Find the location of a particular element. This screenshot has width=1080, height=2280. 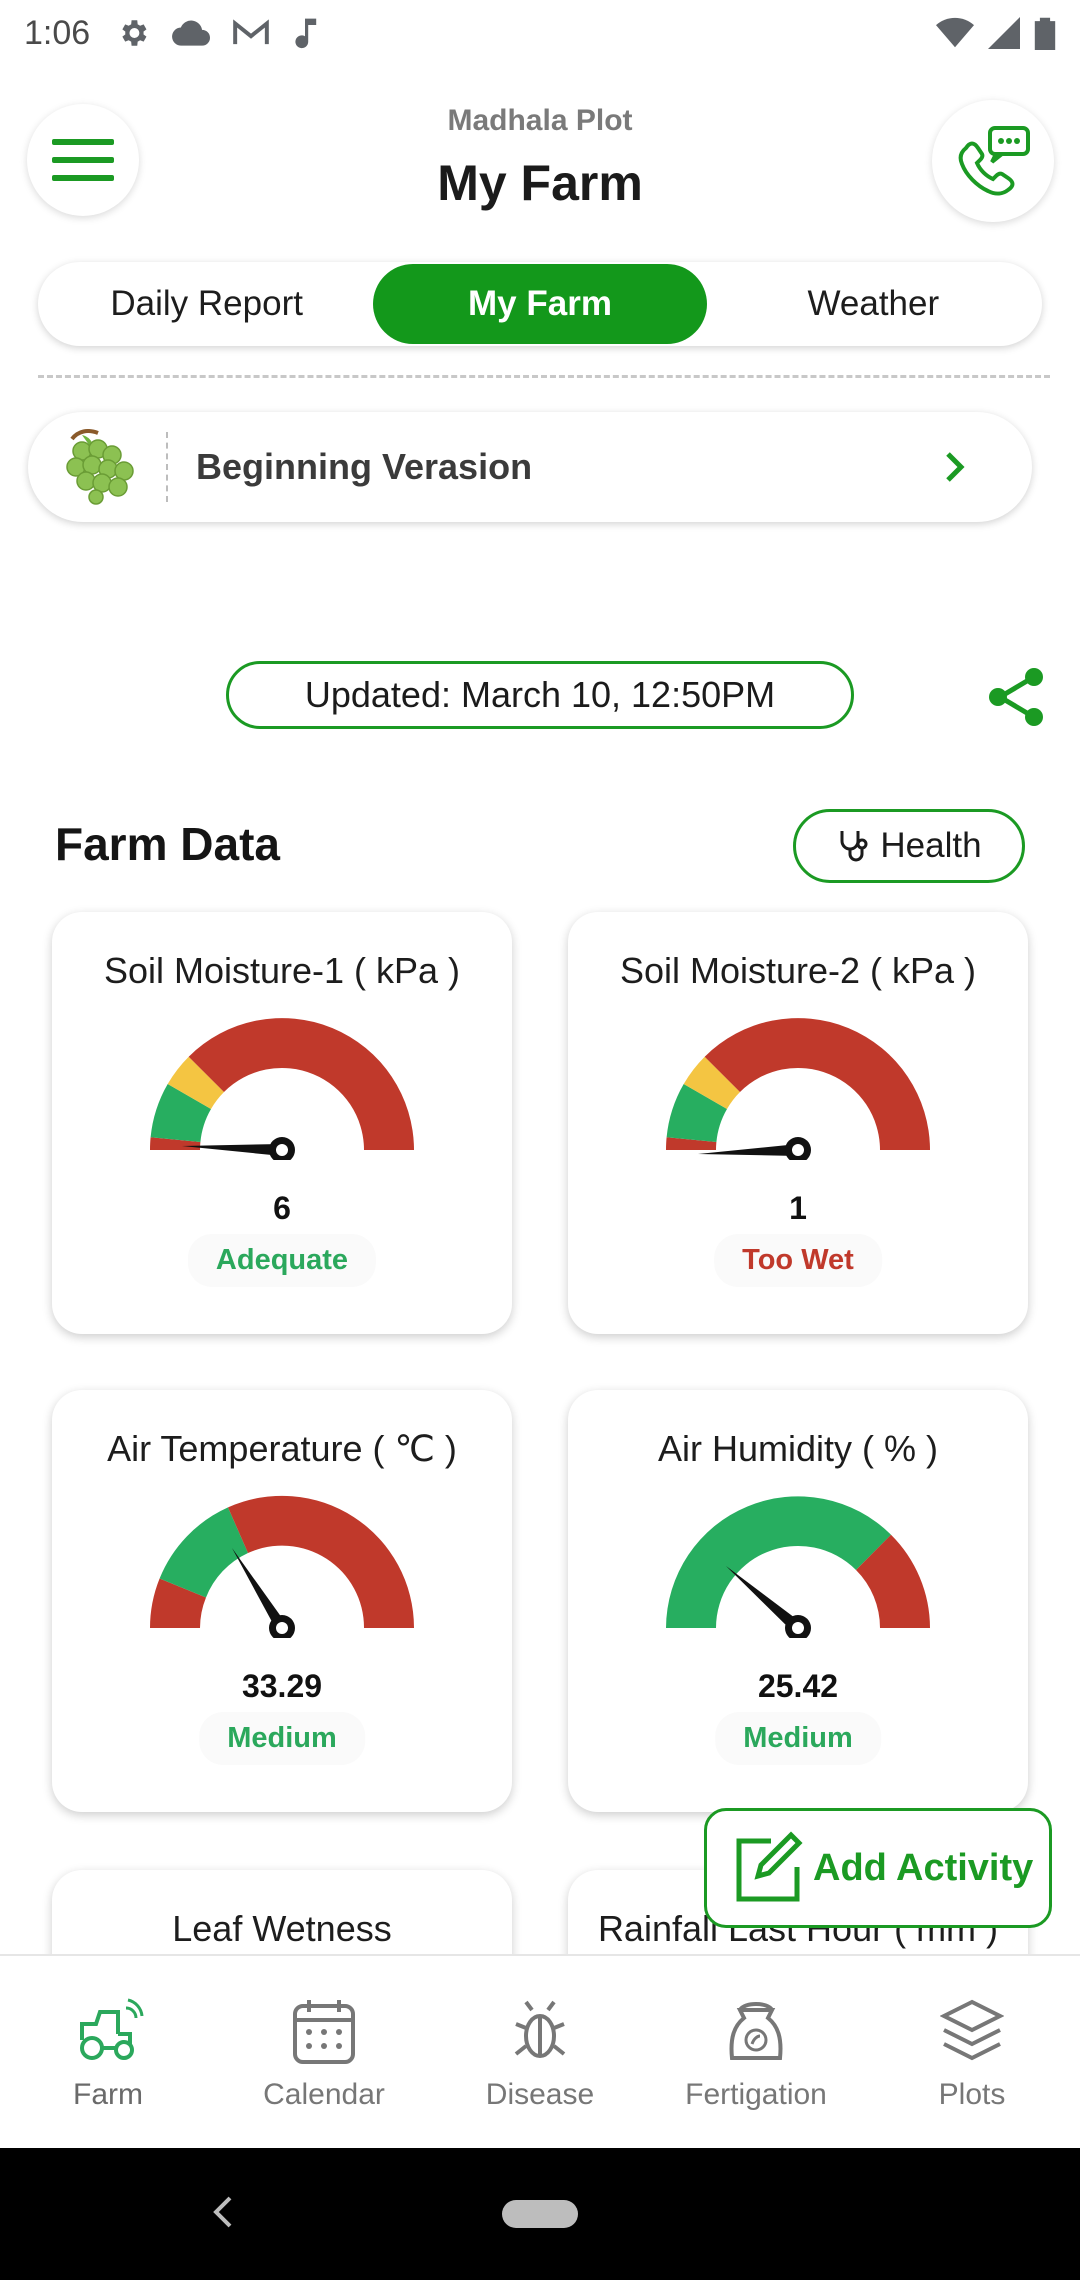

hamburger-icon is located at coordinates (83, 160).